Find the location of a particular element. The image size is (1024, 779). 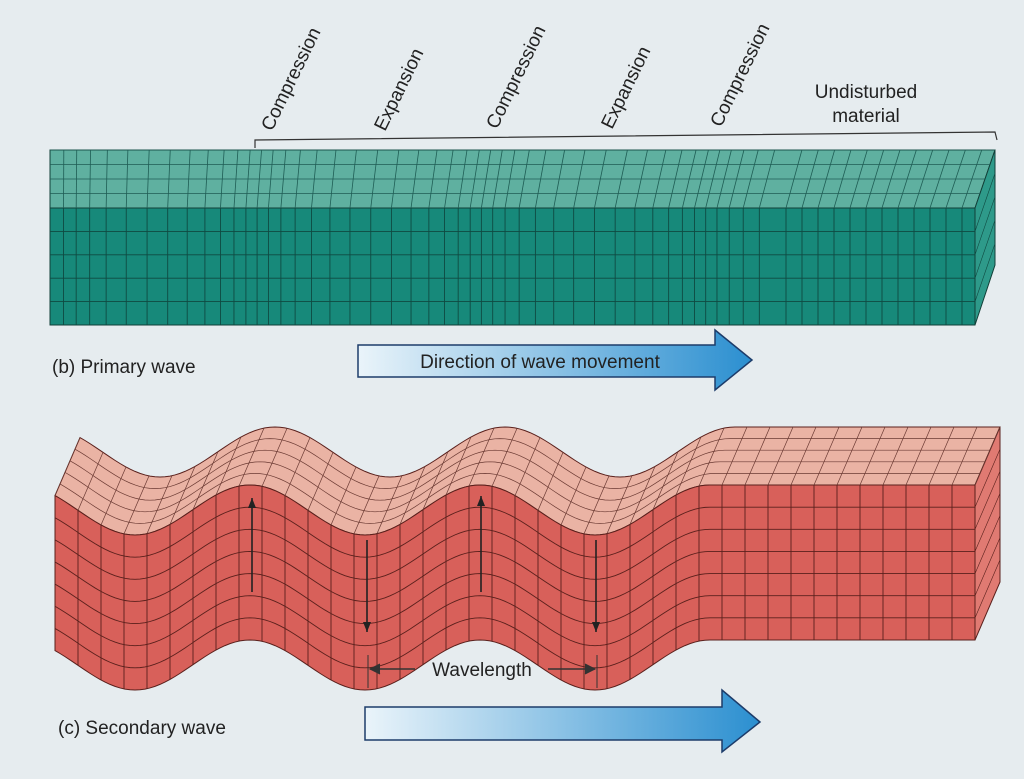

undisturbed-label: material is located at coordinates (866, 116).